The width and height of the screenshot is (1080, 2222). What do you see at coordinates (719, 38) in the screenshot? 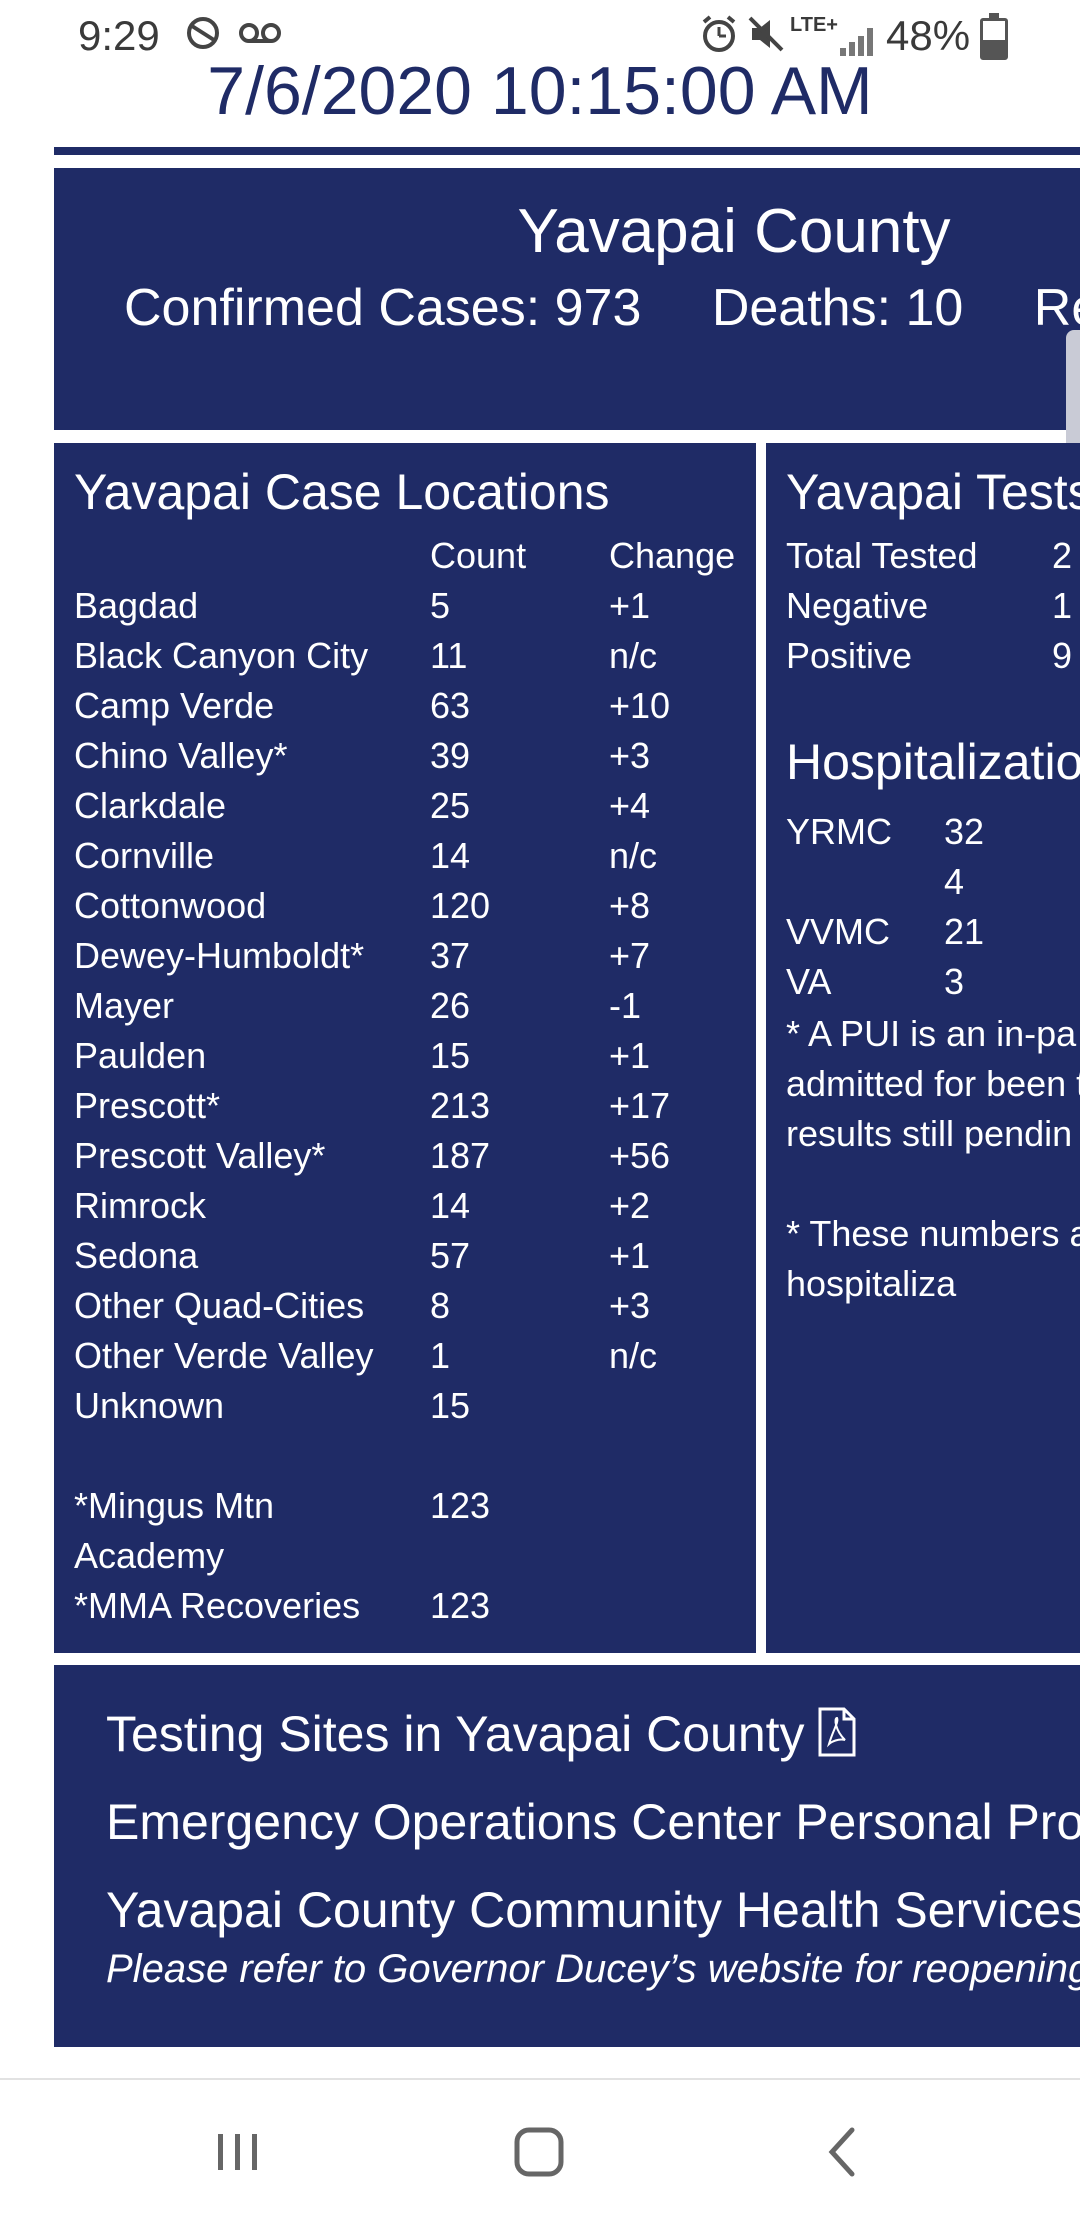
I see `alarm-icon` at bounding box center [719, 38].